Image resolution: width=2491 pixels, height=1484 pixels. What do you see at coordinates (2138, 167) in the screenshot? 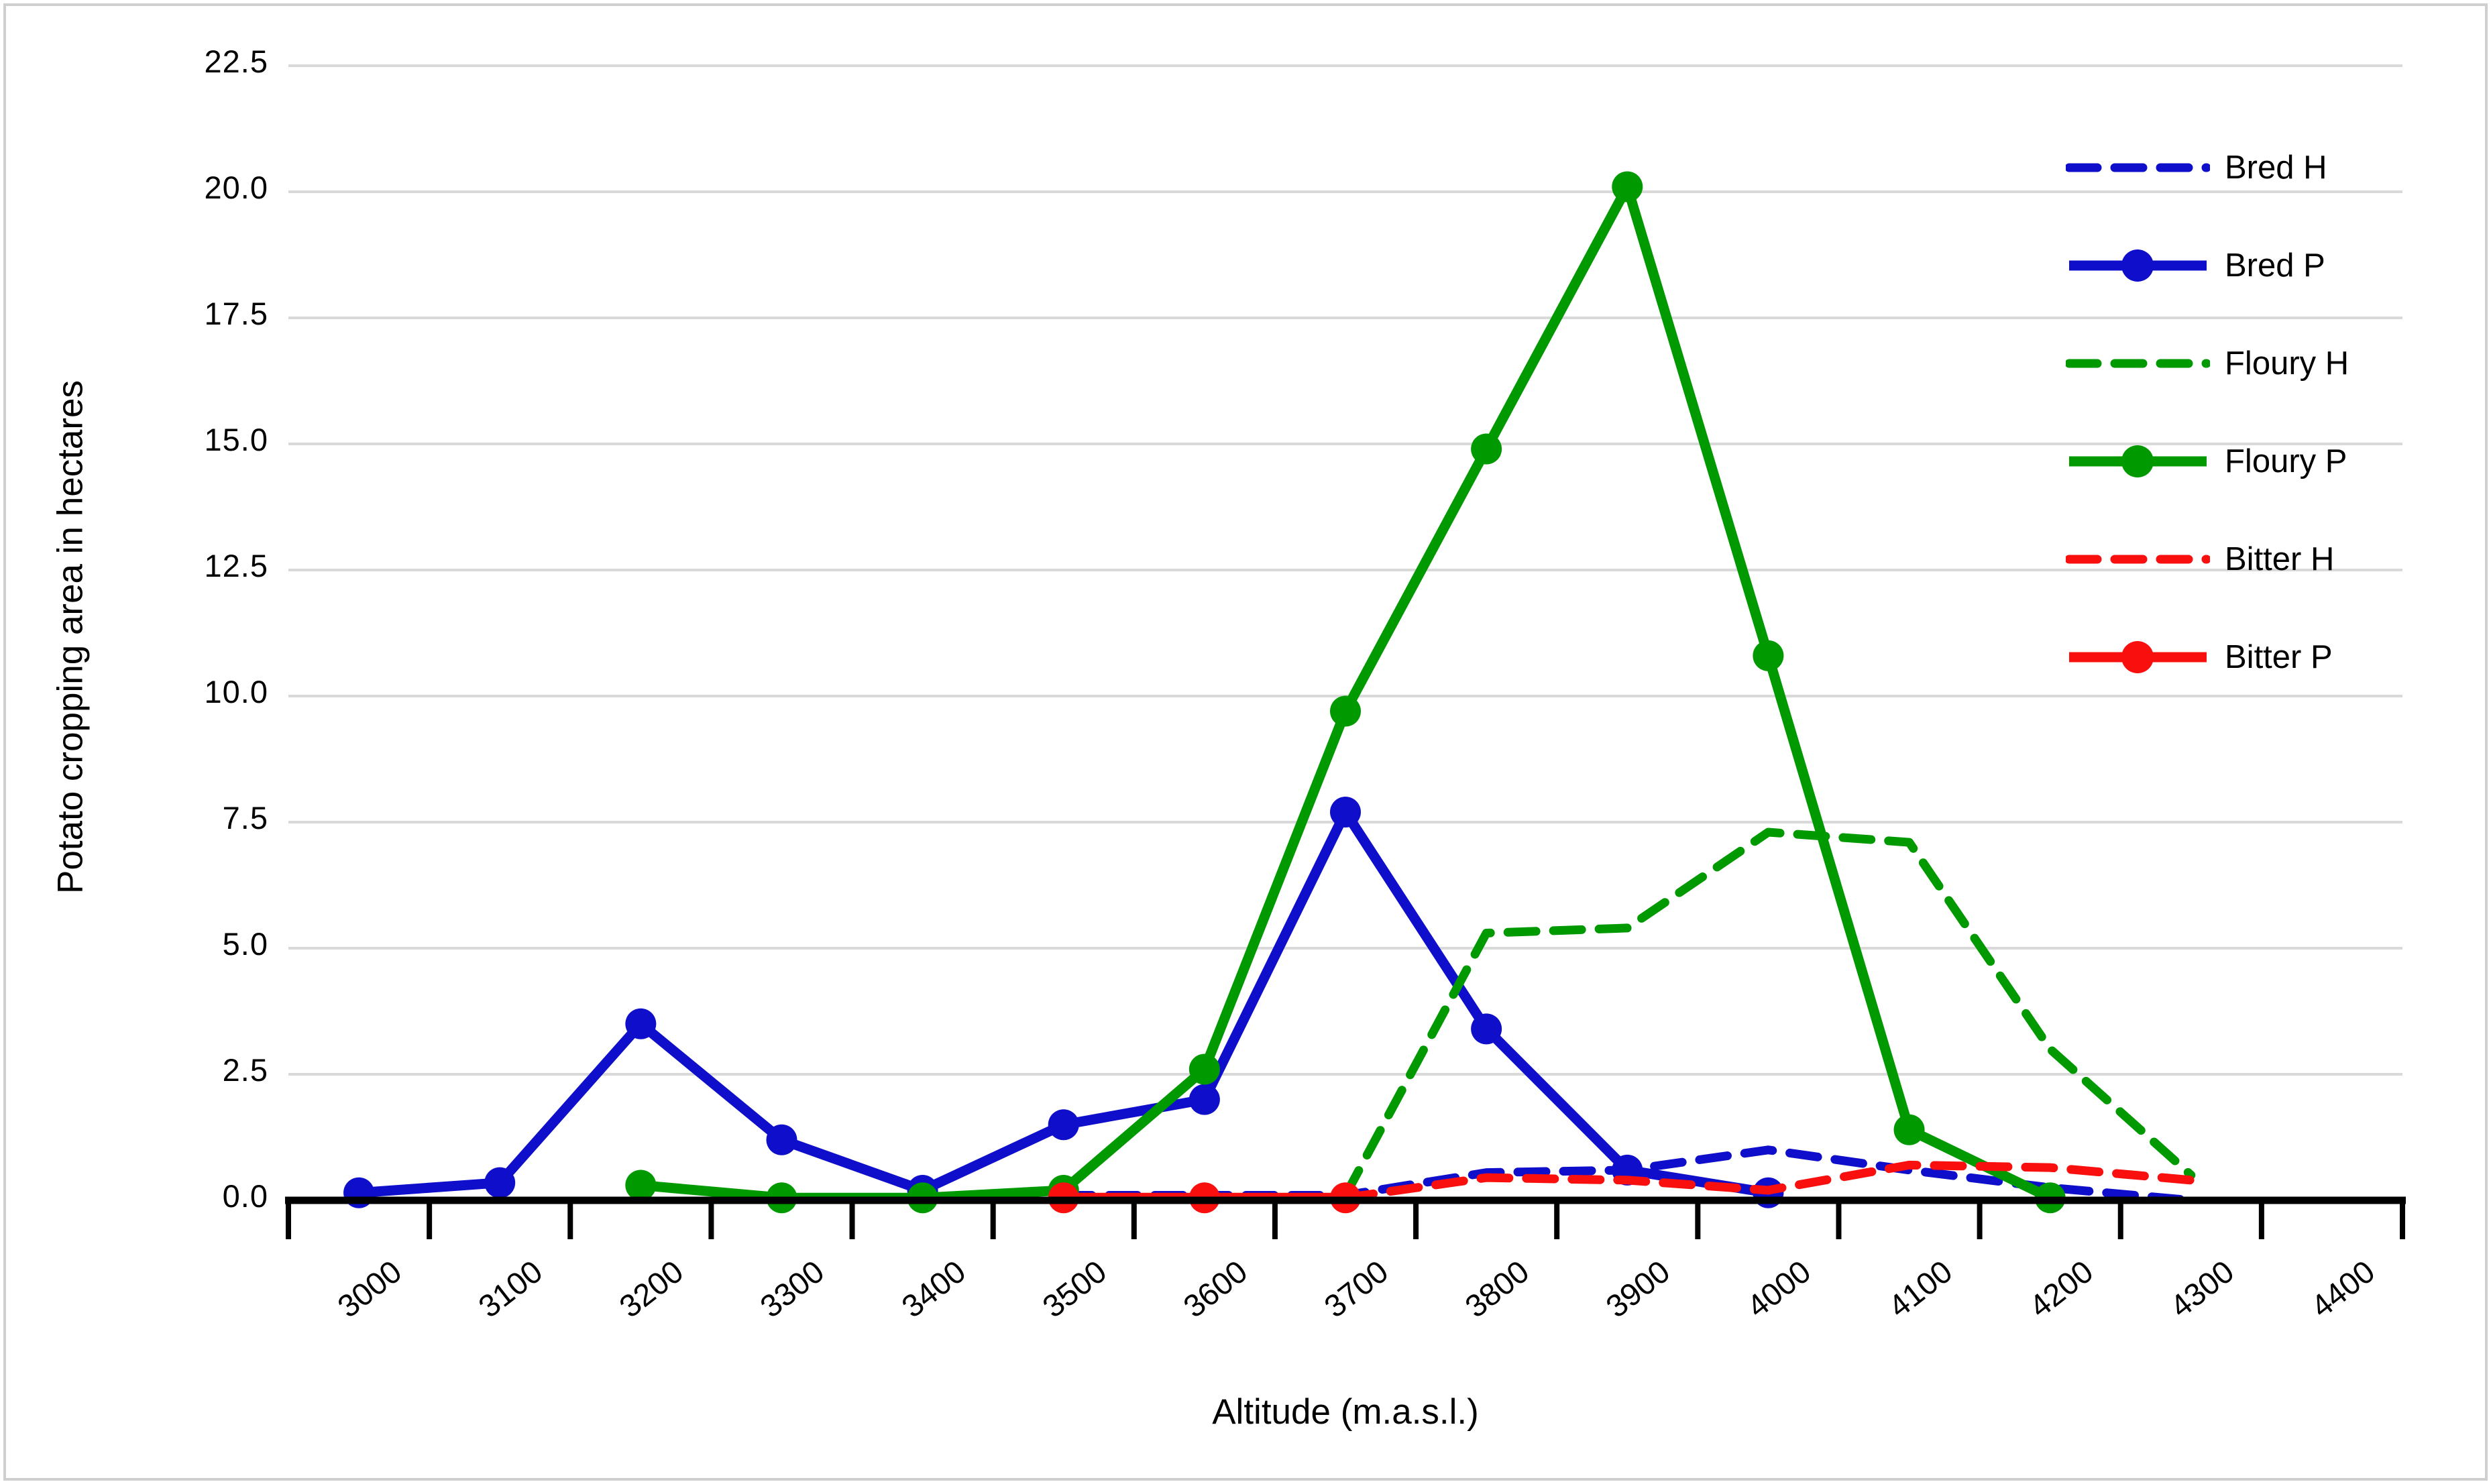
I see `bred-h-line-sample` at bounding box center [2138, 167].